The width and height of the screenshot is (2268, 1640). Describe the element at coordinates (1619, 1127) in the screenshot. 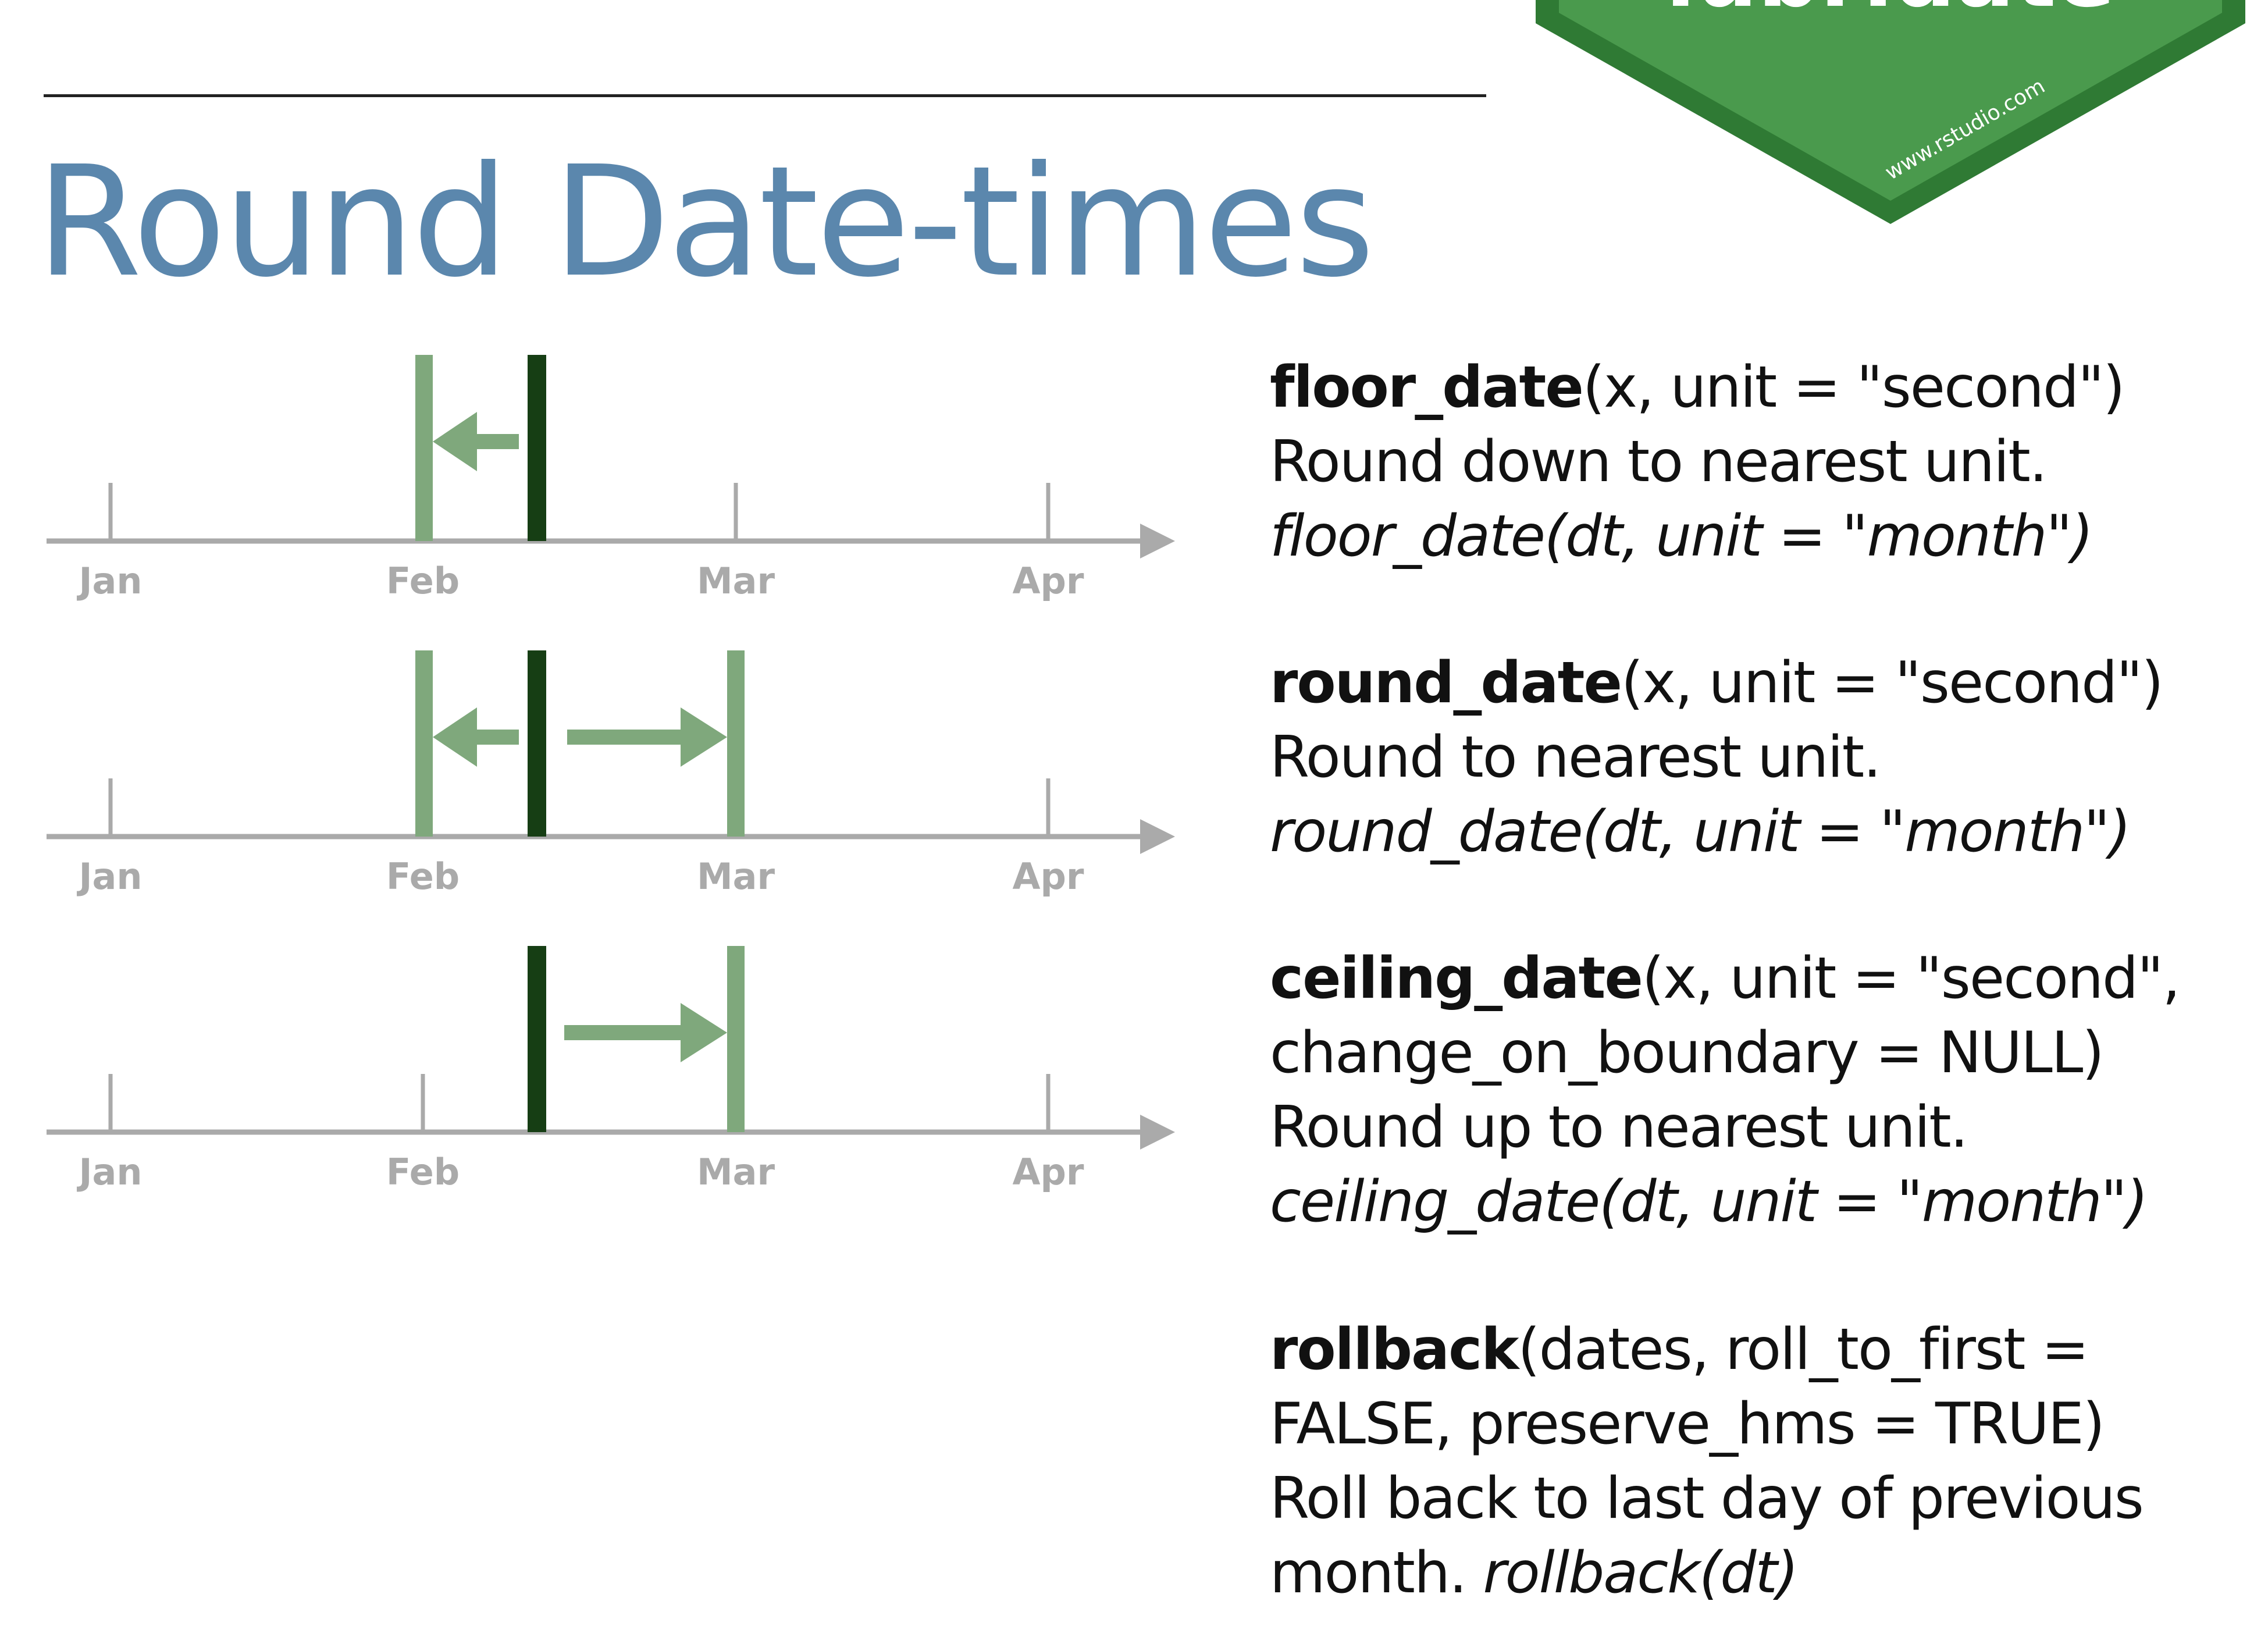

I see `description: Round up to nearest unit.` at that location.